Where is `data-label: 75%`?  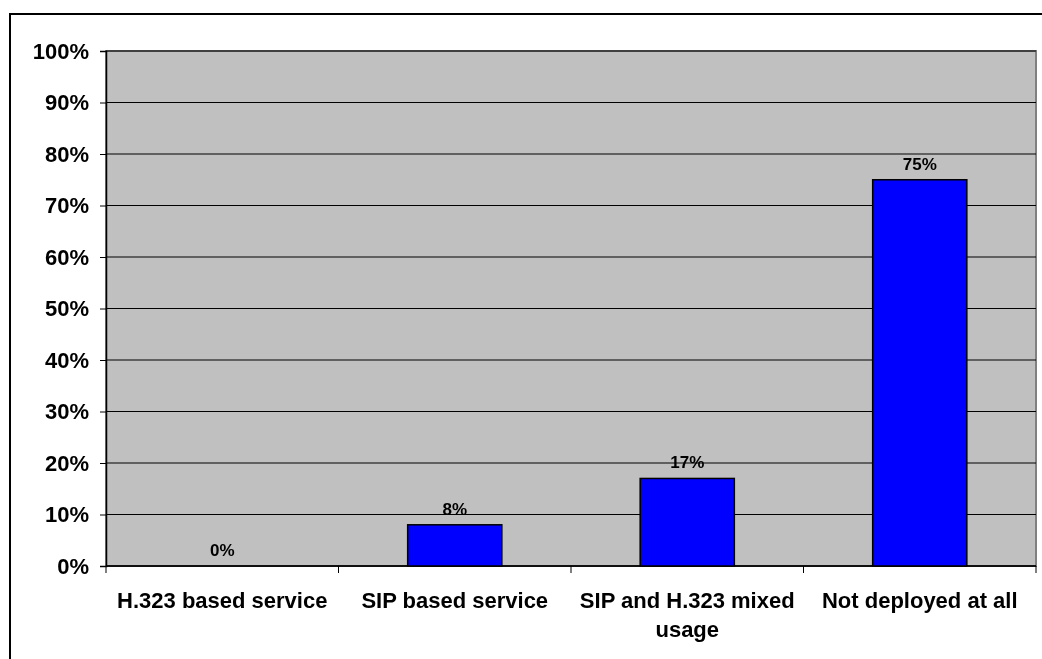
data-label: 75% is located at coordinates (919, 164).